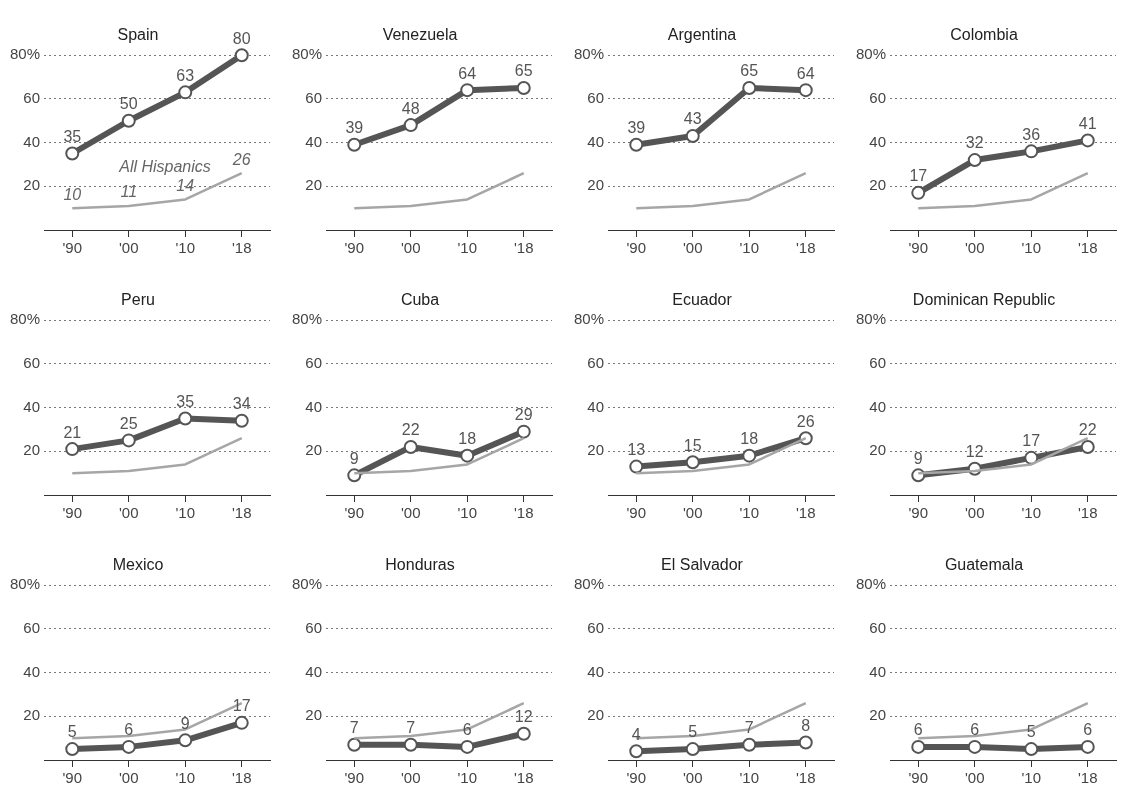  Describe the element at coordinates (702, 565) in the screenshot. I see `chart-title: El Salvador` at that location.